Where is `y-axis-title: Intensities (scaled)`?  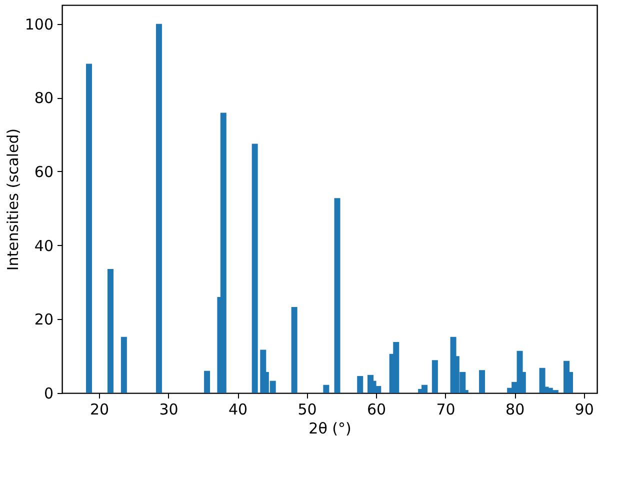
y-axis-title: Intensities (scaled) is located at coordinates (13, 199).